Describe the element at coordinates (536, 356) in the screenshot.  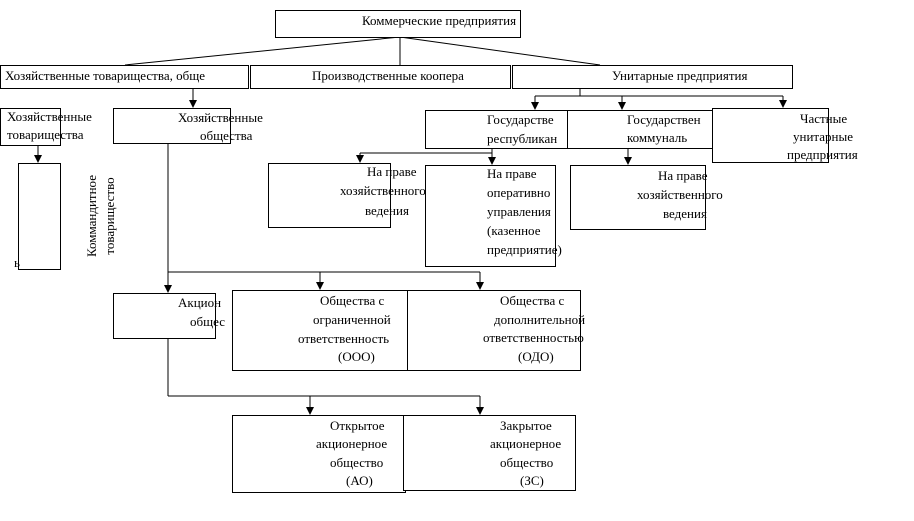
I see `node-label: (ОДО)` at that location.